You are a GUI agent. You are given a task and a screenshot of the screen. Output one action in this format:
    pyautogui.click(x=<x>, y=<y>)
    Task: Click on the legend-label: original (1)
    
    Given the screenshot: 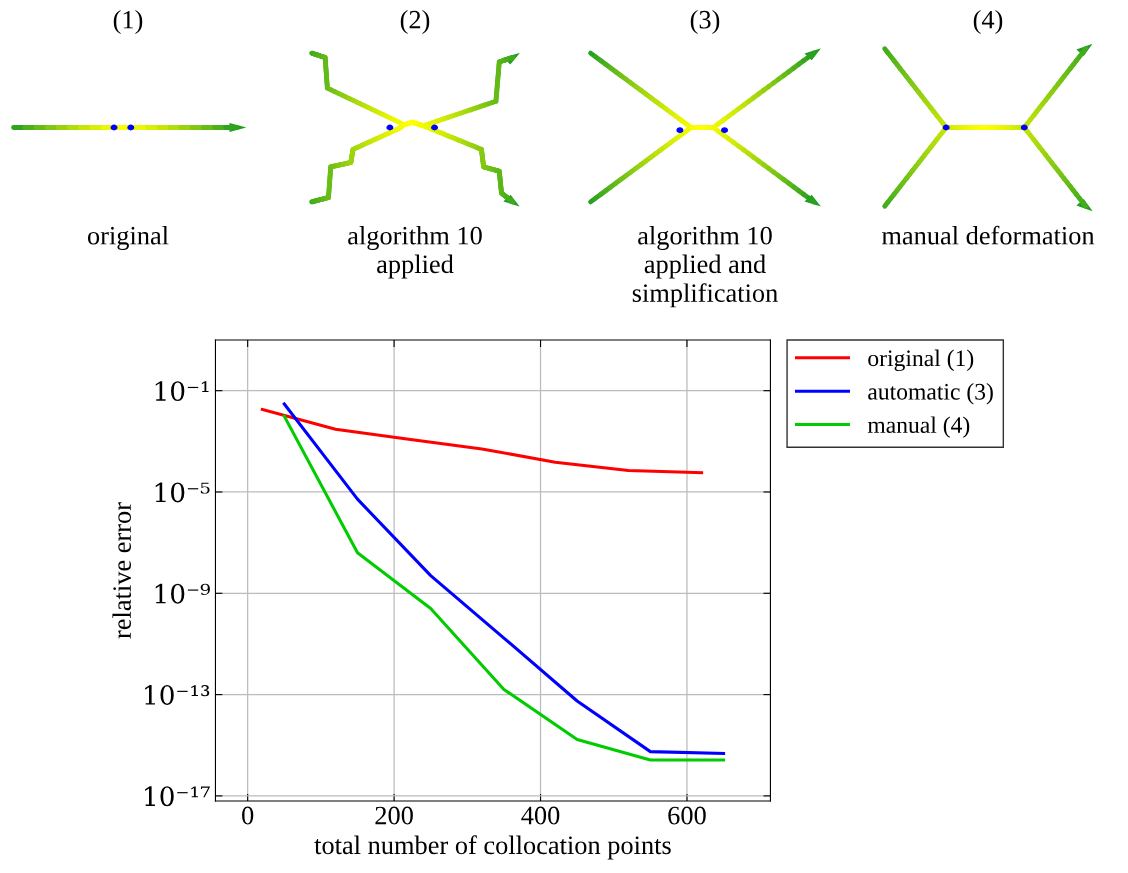 What is the action you would take?
    pyautogui.click(x=921, y=360)
    